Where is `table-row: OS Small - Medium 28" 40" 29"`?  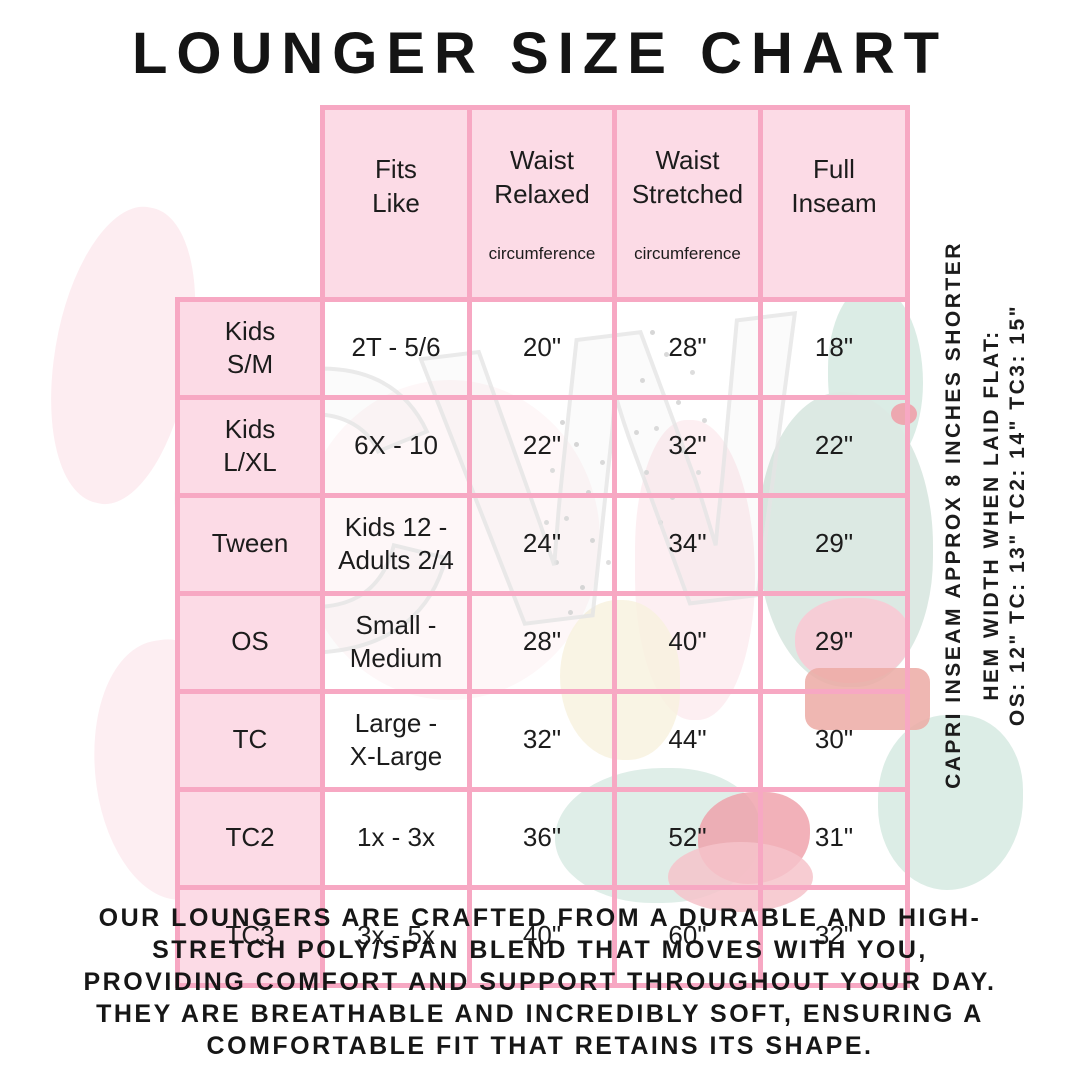
table-row: OS Small - Medium 28" 40" 29" is located at coordinates (542, 642).